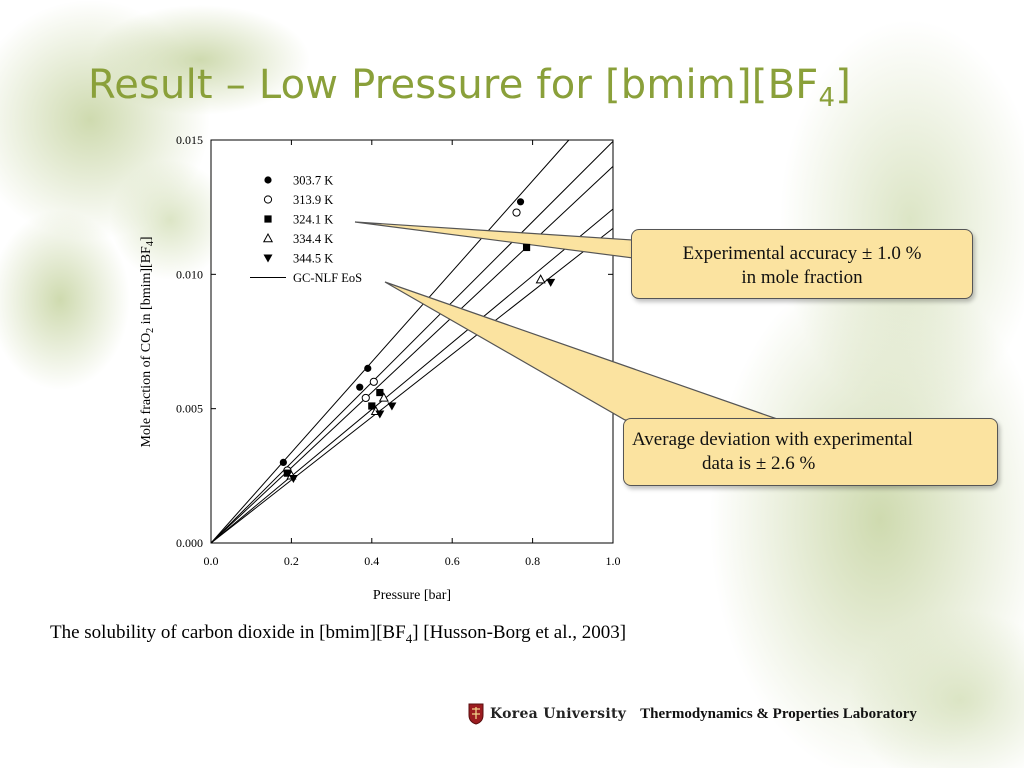 The width and height of the screenshot is (1024, 768). What do you see at coordinates (313, 239) in the screenshot?
I see `legend-label: 334.4 K` at bounding box center [313, 239].